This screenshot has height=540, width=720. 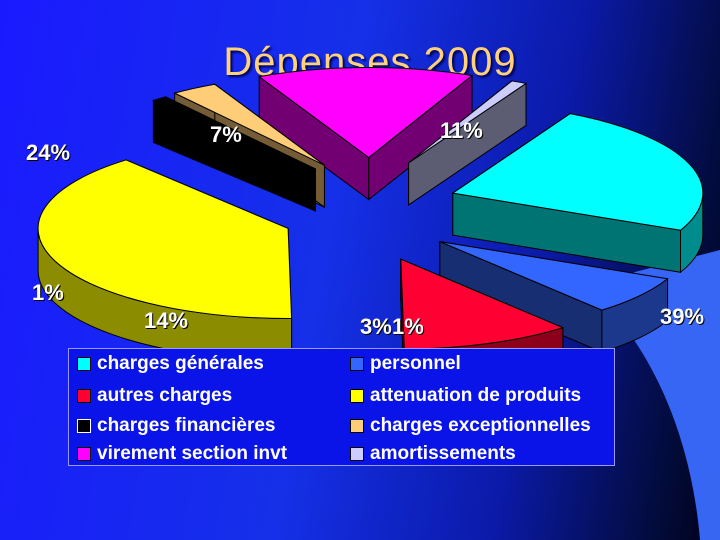 I want to click on legend-item: charges exceptionnelles, so click(x=470, y=426).